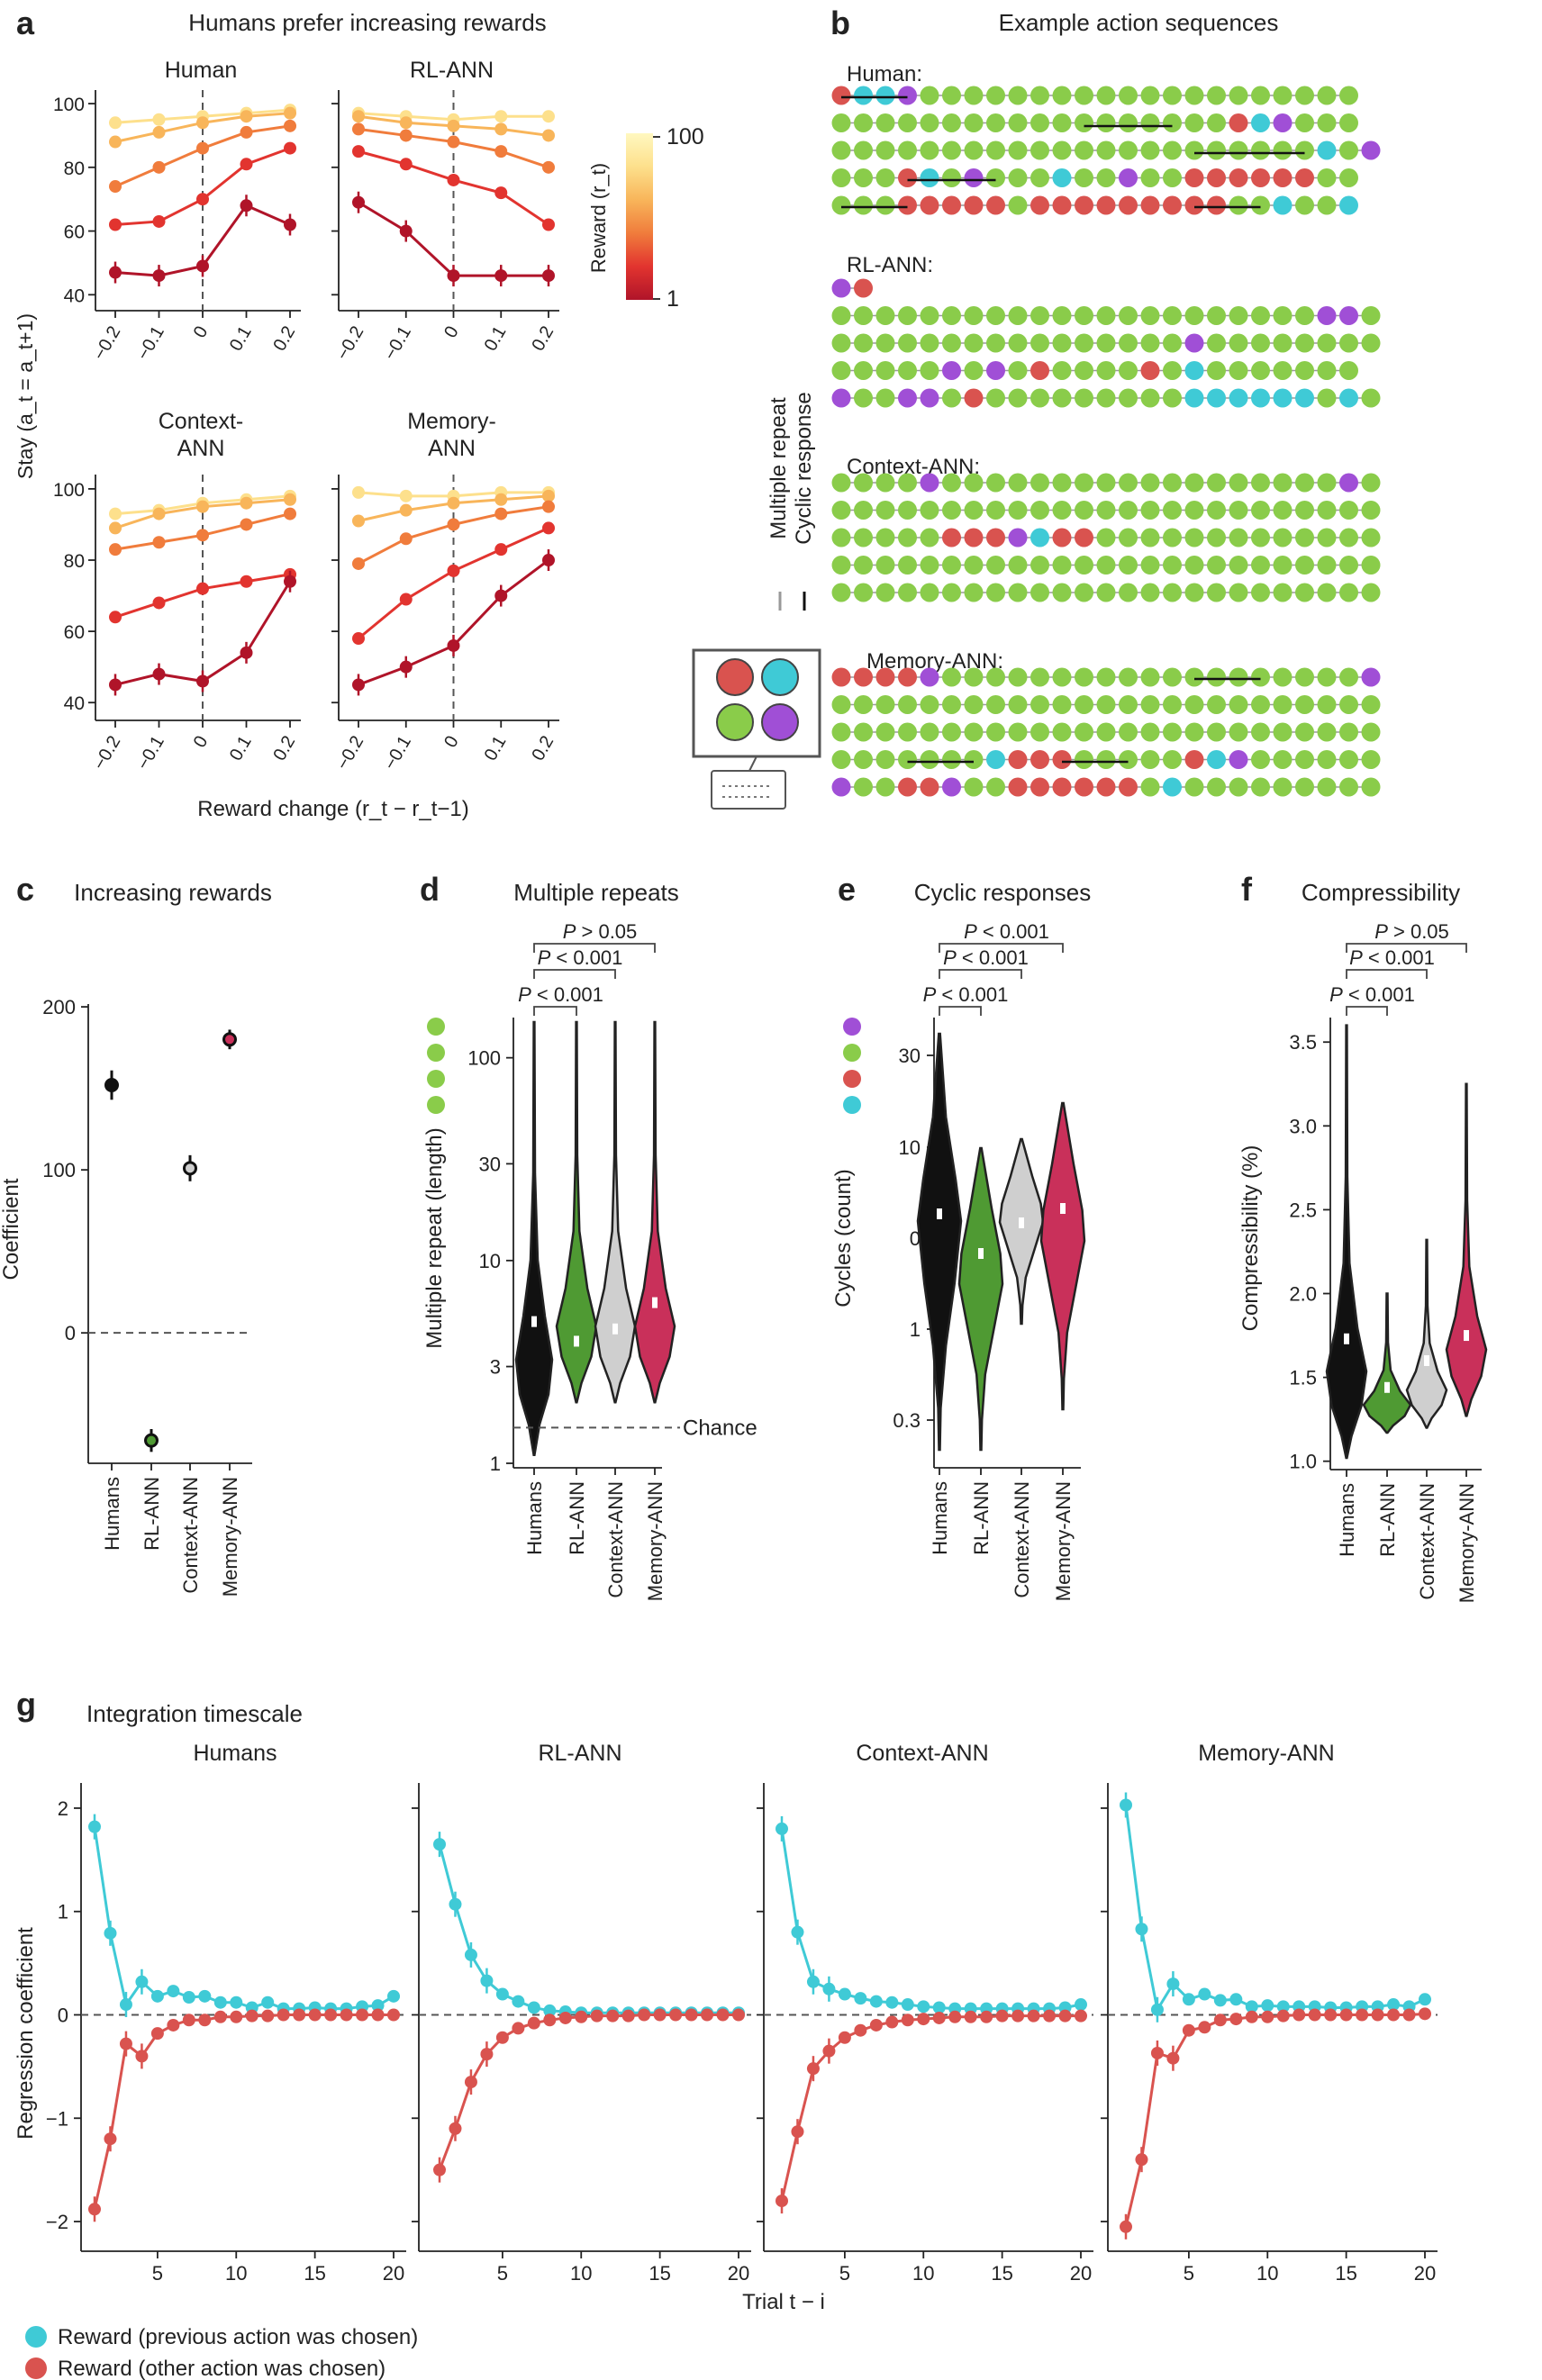 The image size is (1542, 2380). I want to click on panel-letter-f: f, so click(1247, 889).